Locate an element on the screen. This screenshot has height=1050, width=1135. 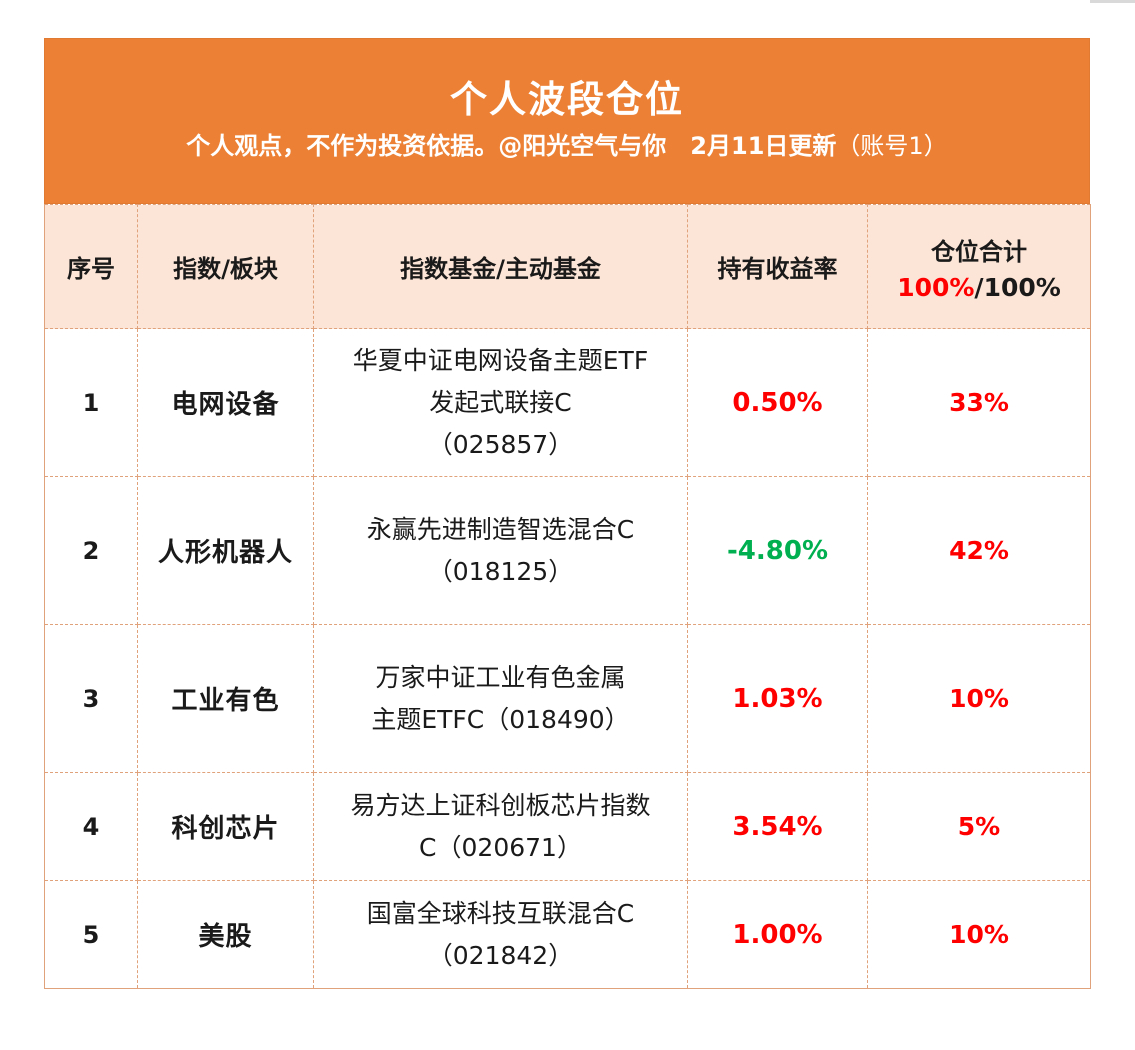
row-return: 1.00% is located at coordinates (777, 934).